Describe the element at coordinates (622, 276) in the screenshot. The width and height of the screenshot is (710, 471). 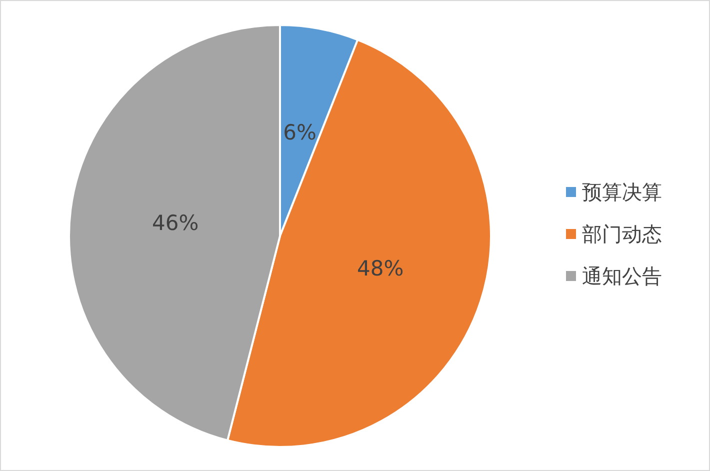
I see `legend-label: 通知公告` at that location.